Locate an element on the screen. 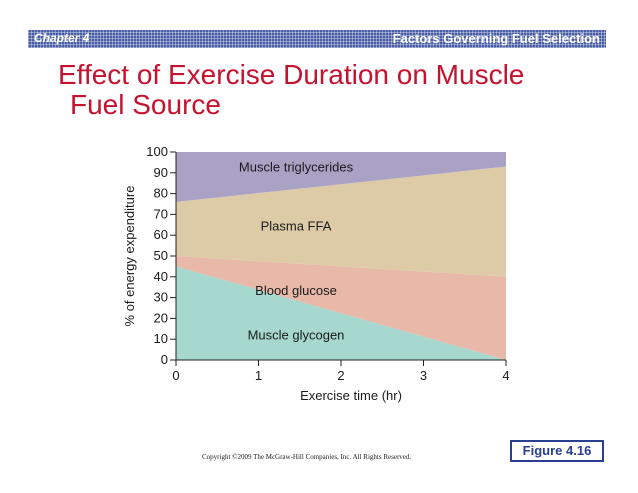 This screenshot has height=493, width=638. y-tick-label: 20 is located at coordinates (161, 317).